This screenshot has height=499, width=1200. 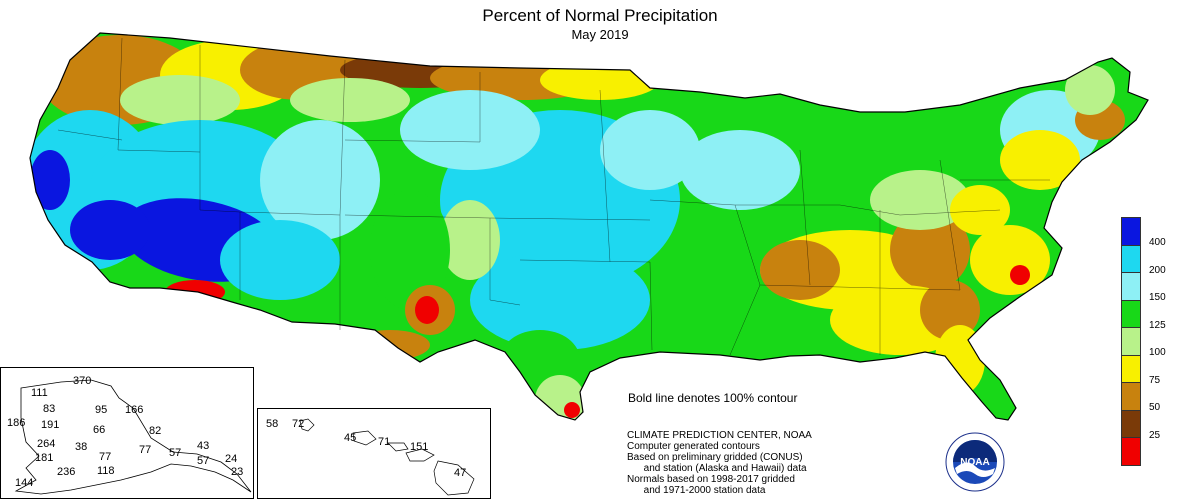 What do you see at coordinates (717, 468) in the screenshot?
I see `credit-line: and station (Alaska and Hawaii) data` at bounding box center [717, 468].